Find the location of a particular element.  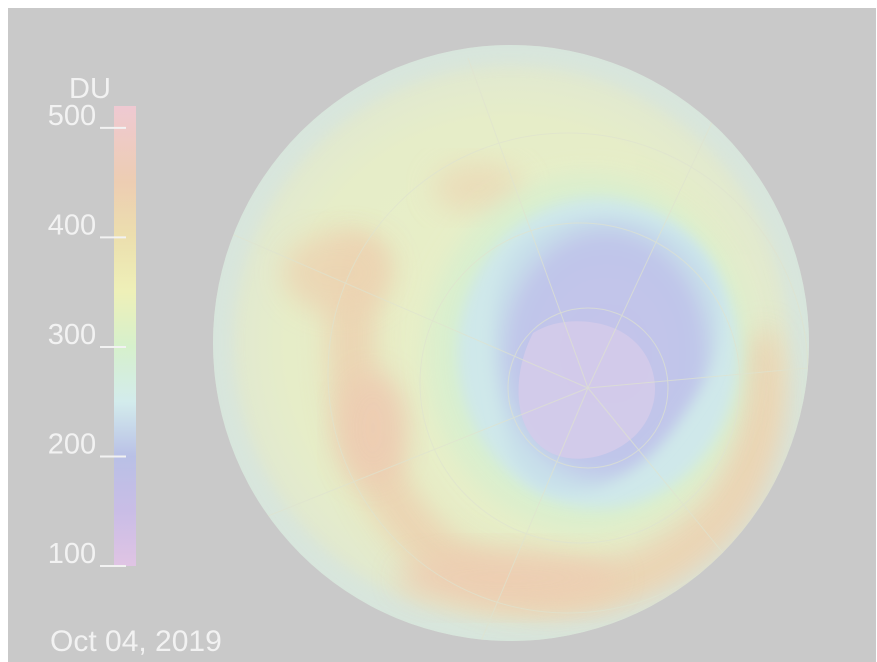

colorbar-ticks: 500 400 300 200 100 is located at coordinates (87, 335).